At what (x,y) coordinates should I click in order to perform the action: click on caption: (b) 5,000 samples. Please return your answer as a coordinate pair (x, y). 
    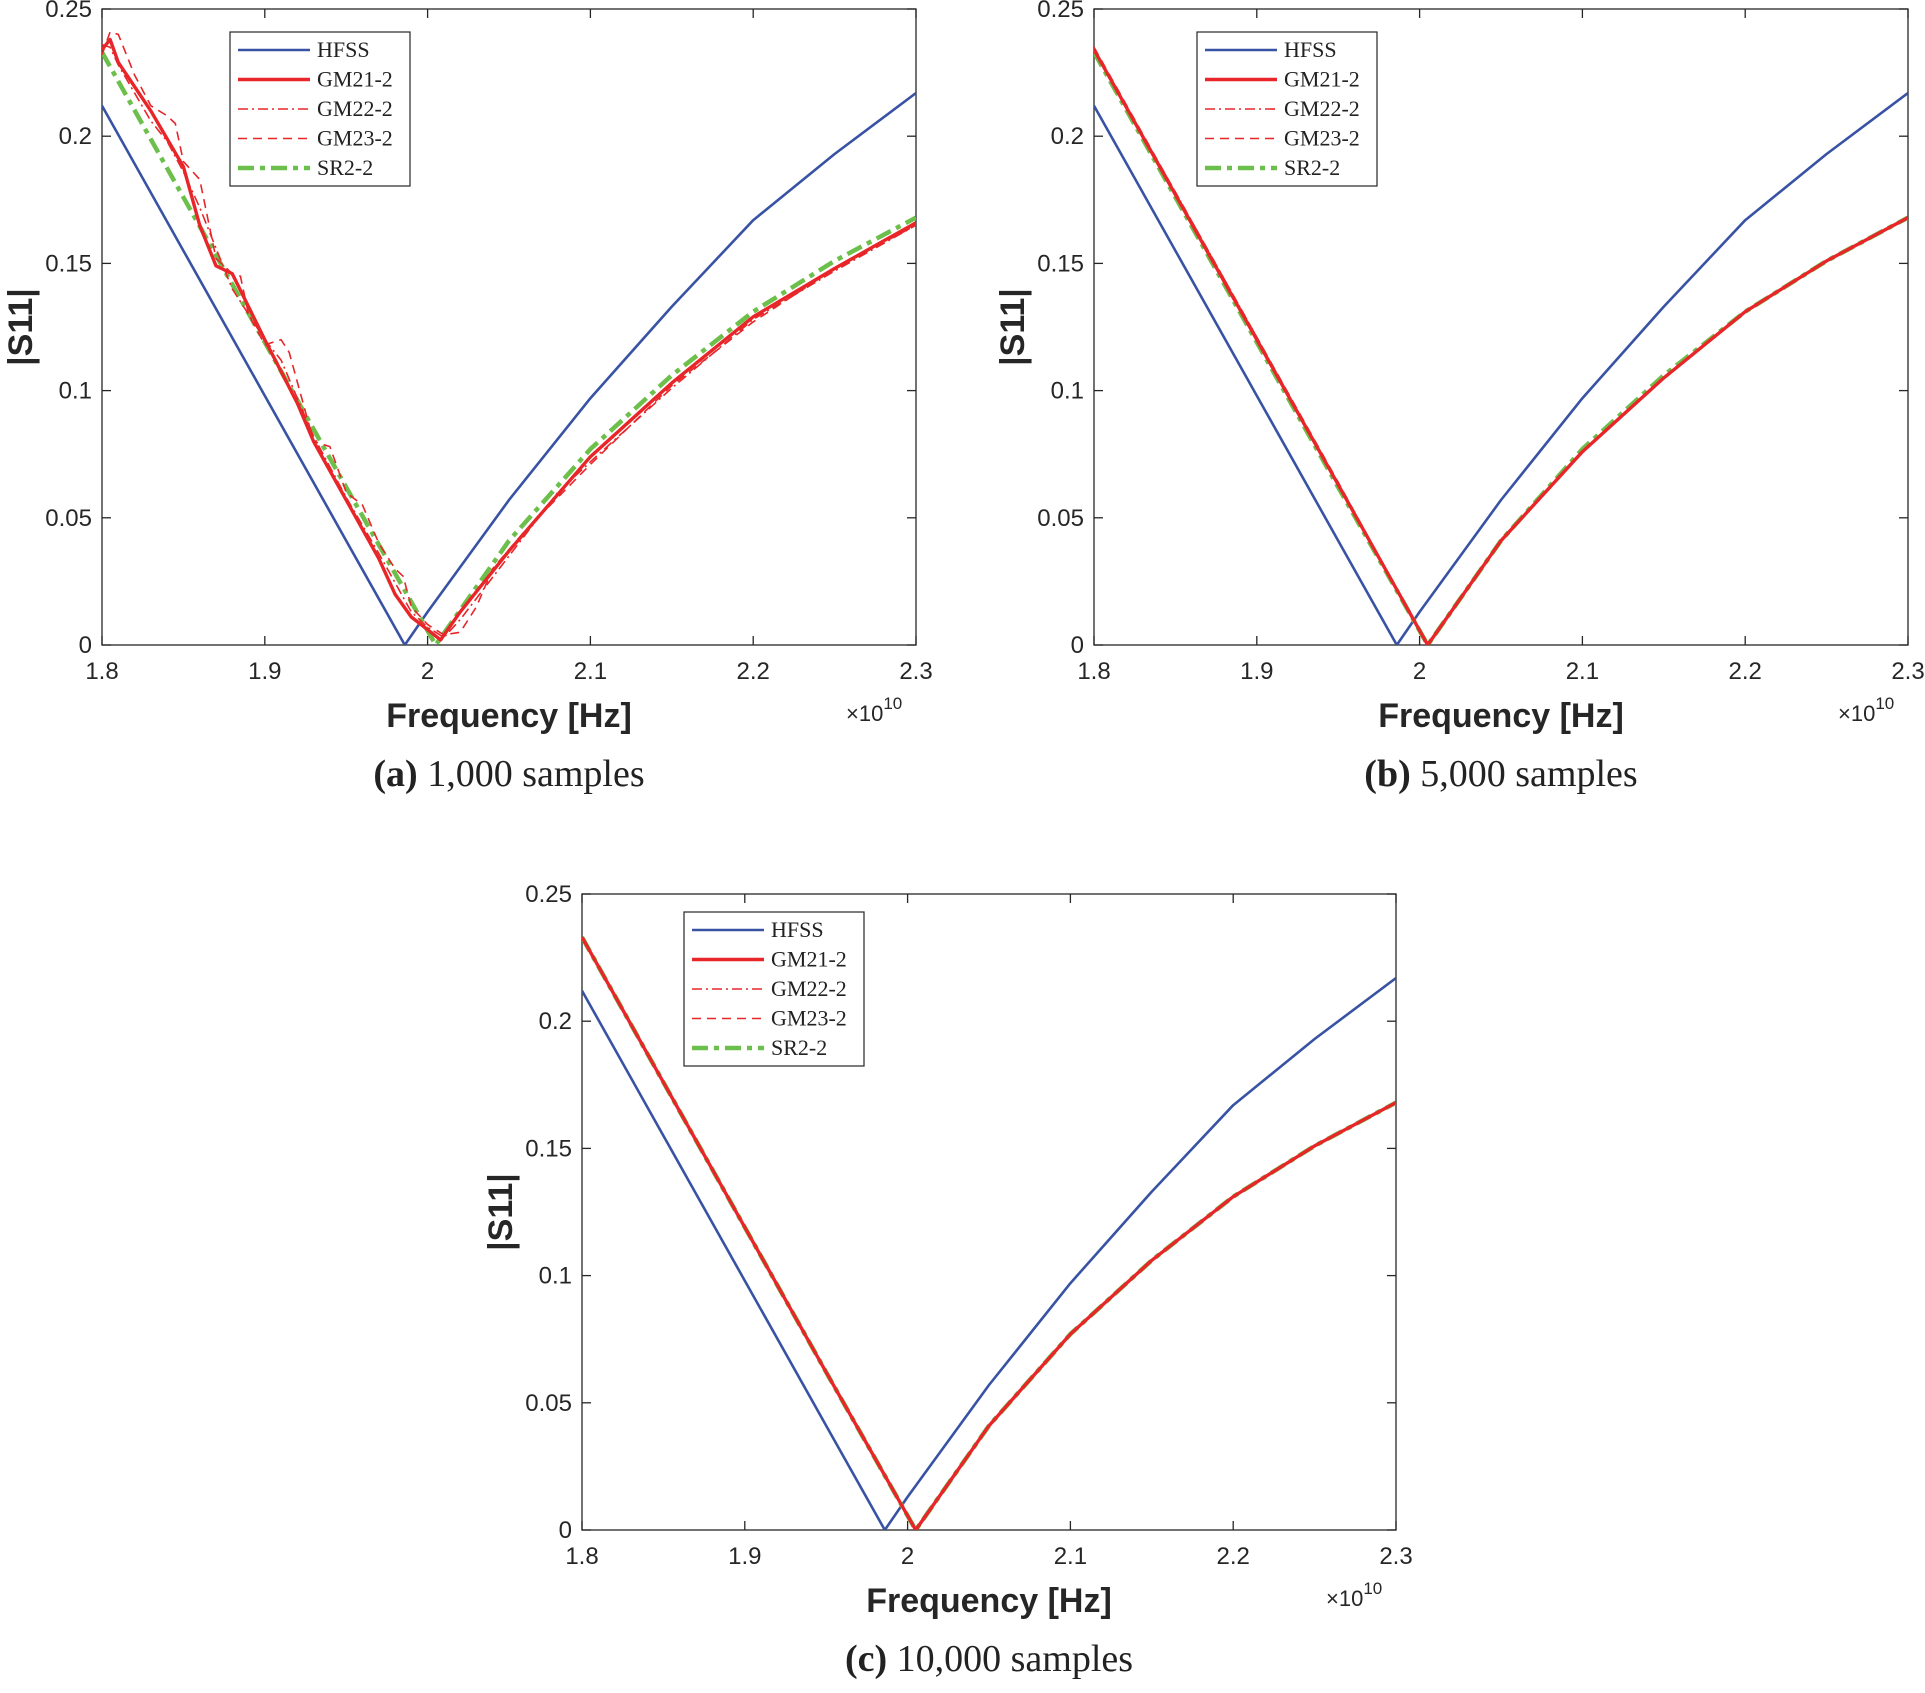
    Looking at the image, I should click on (1500, 774).